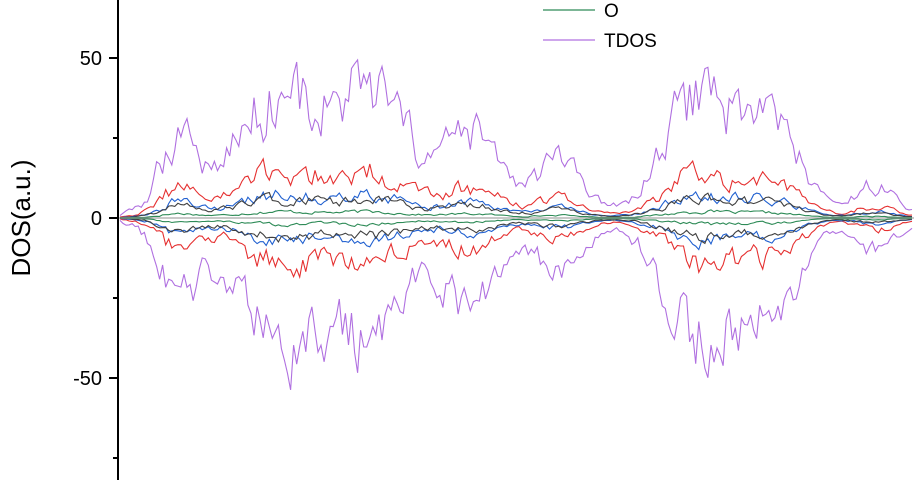 The image size is (922, 480). I want to click on legend: O TDOS, so click(600, 26).